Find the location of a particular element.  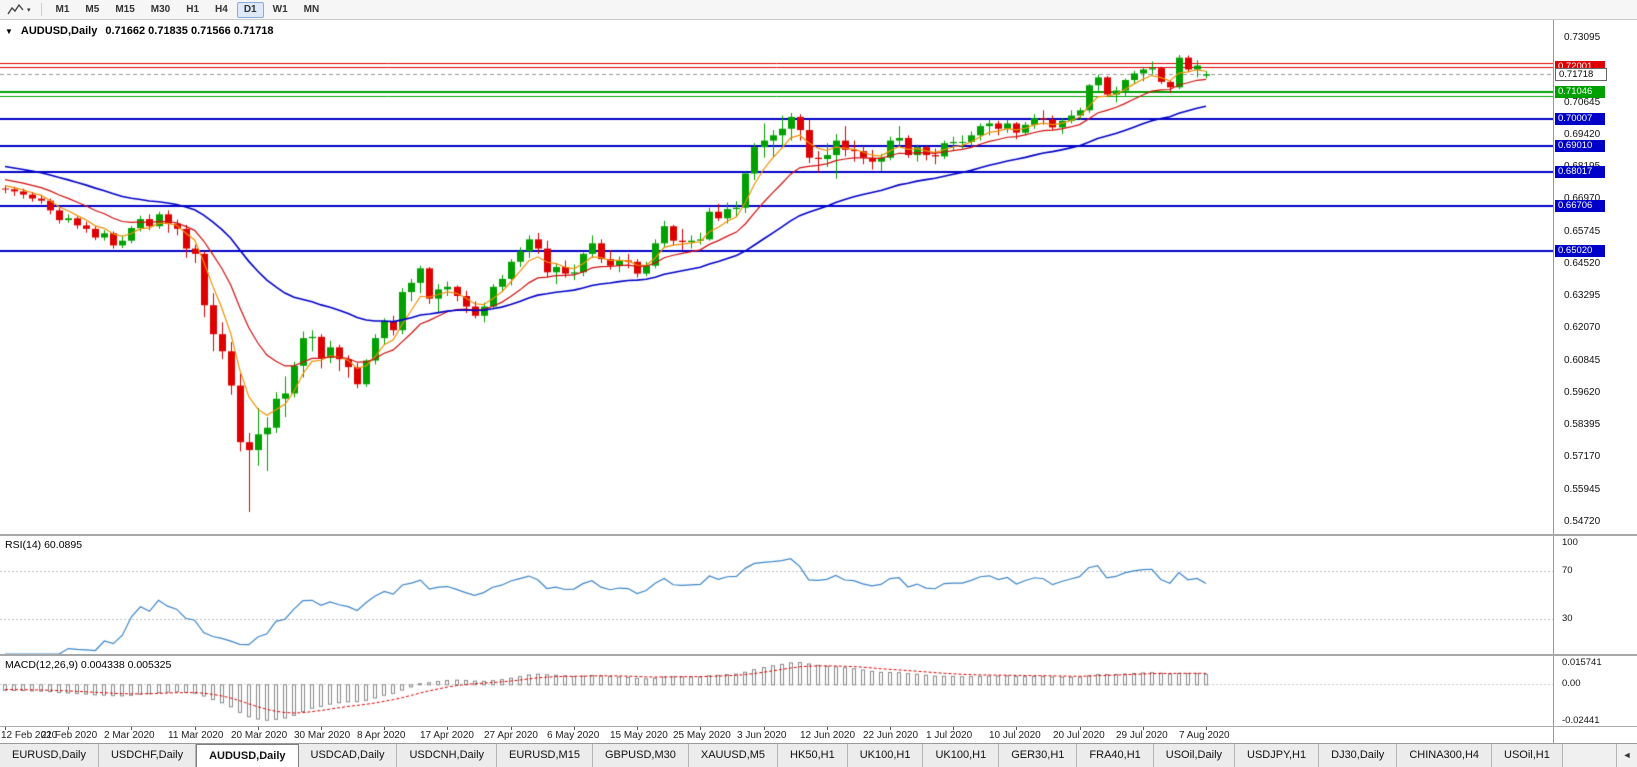

chart-tab-usdcad-daily: USDCAD,Daily is located at coordinates (348, 755).